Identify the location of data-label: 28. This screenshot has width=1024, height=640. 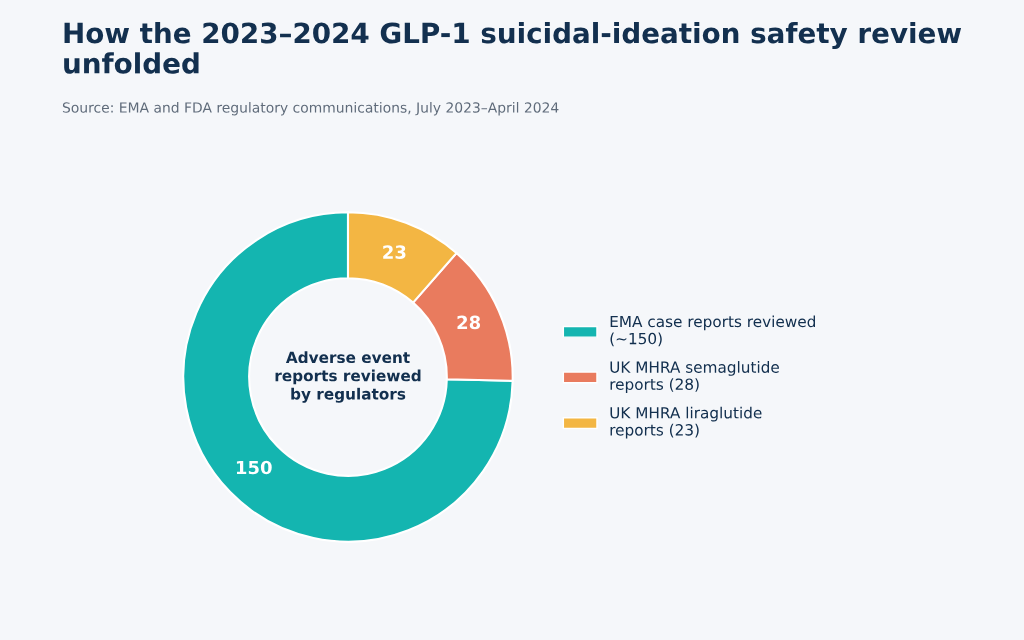
(469, 322).